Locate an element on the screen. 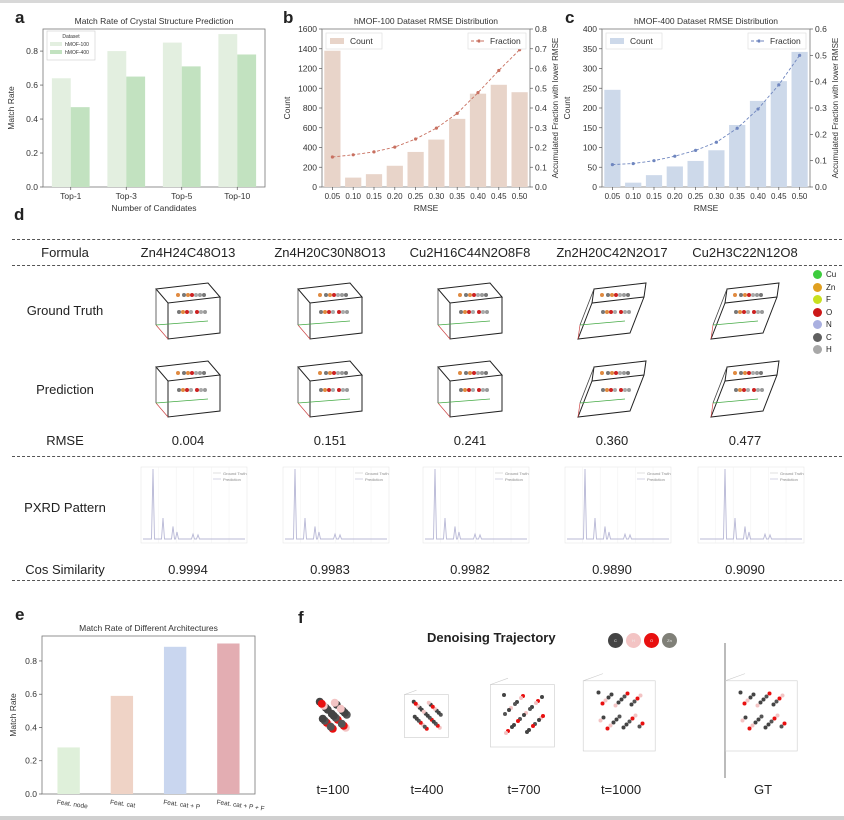 Image resolution: width=844 pixels, height=820 pixels. cos-similarity-cell: 0.9983 is located at coordinates (330, 569).